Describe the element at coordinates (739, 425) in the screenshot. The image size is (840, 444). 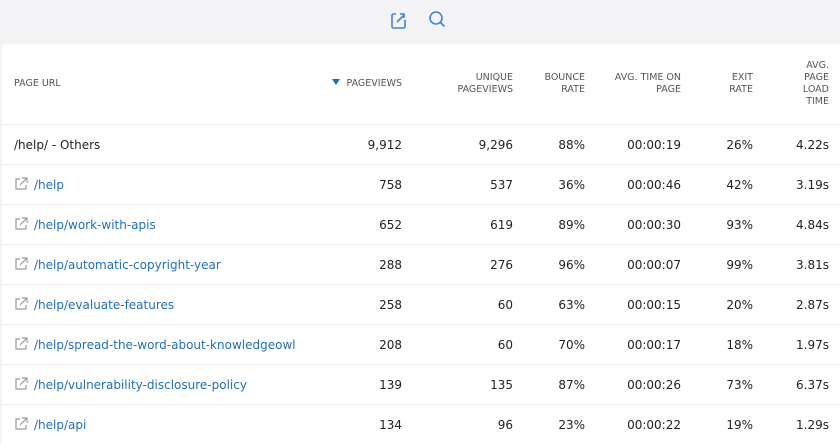
I see `cell-value: 19%` at that location.